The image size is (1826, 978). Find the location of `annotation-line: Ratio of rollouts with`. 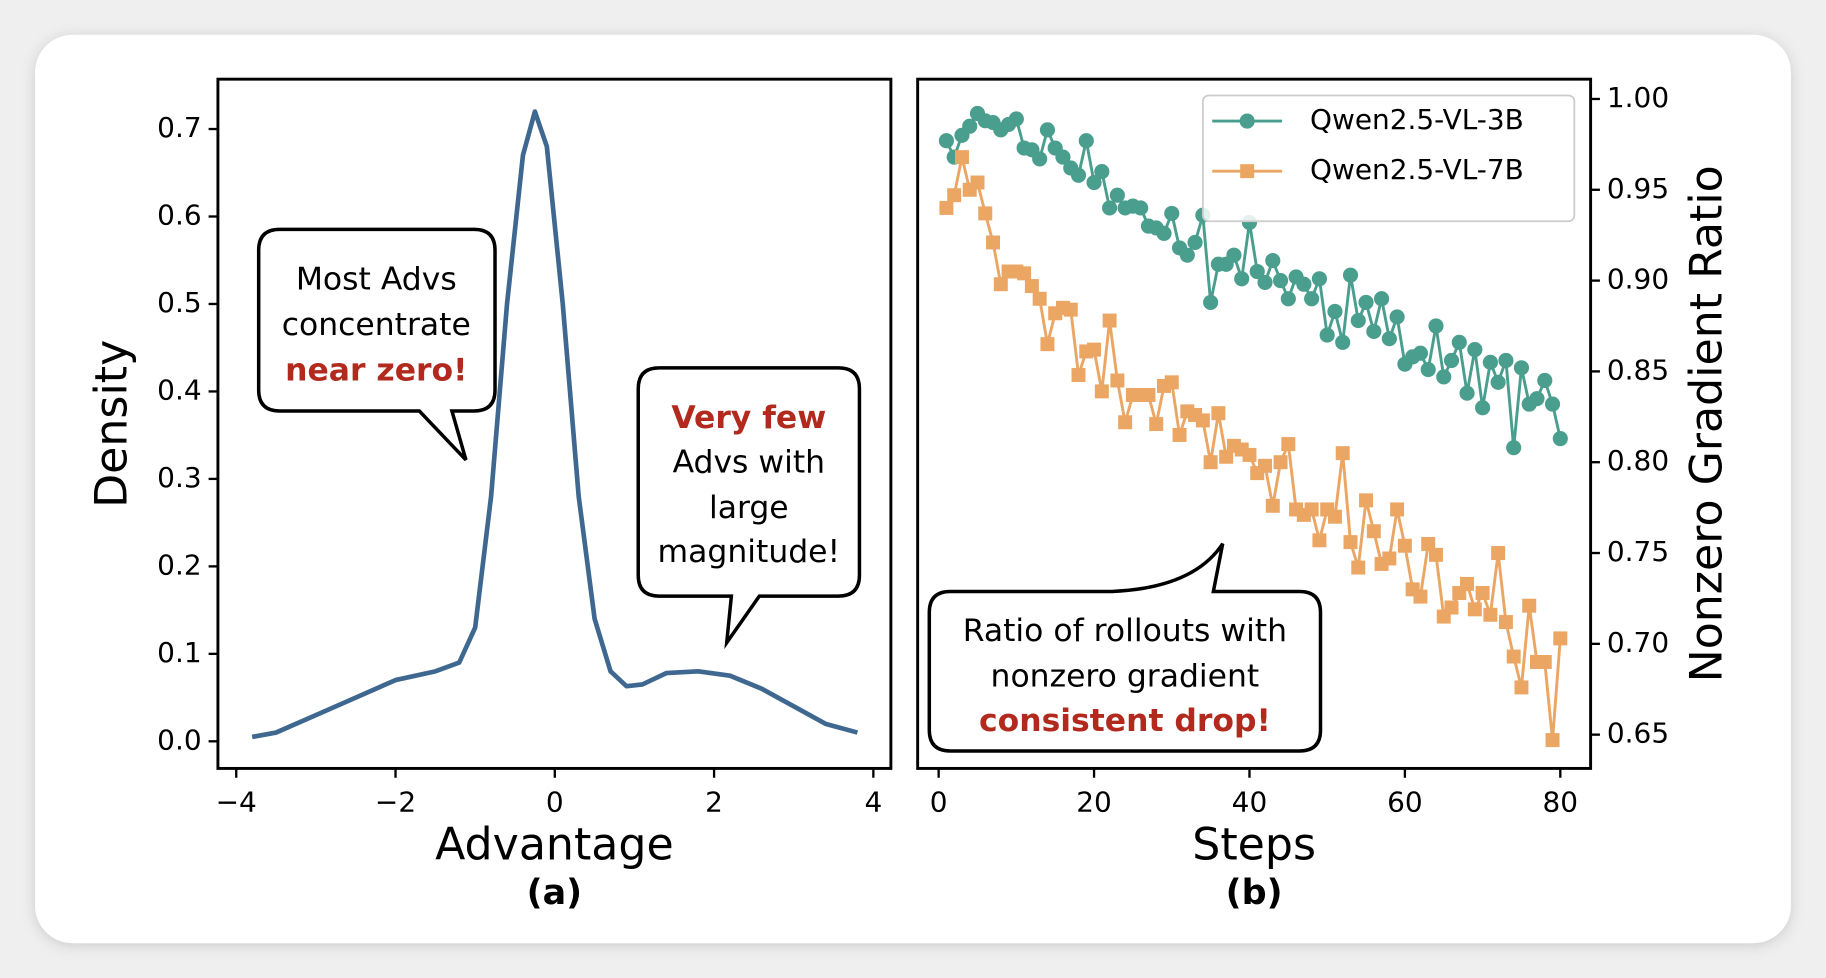

annotation-line: Ratio of rollouts with is located at coordinates (1125, 631).